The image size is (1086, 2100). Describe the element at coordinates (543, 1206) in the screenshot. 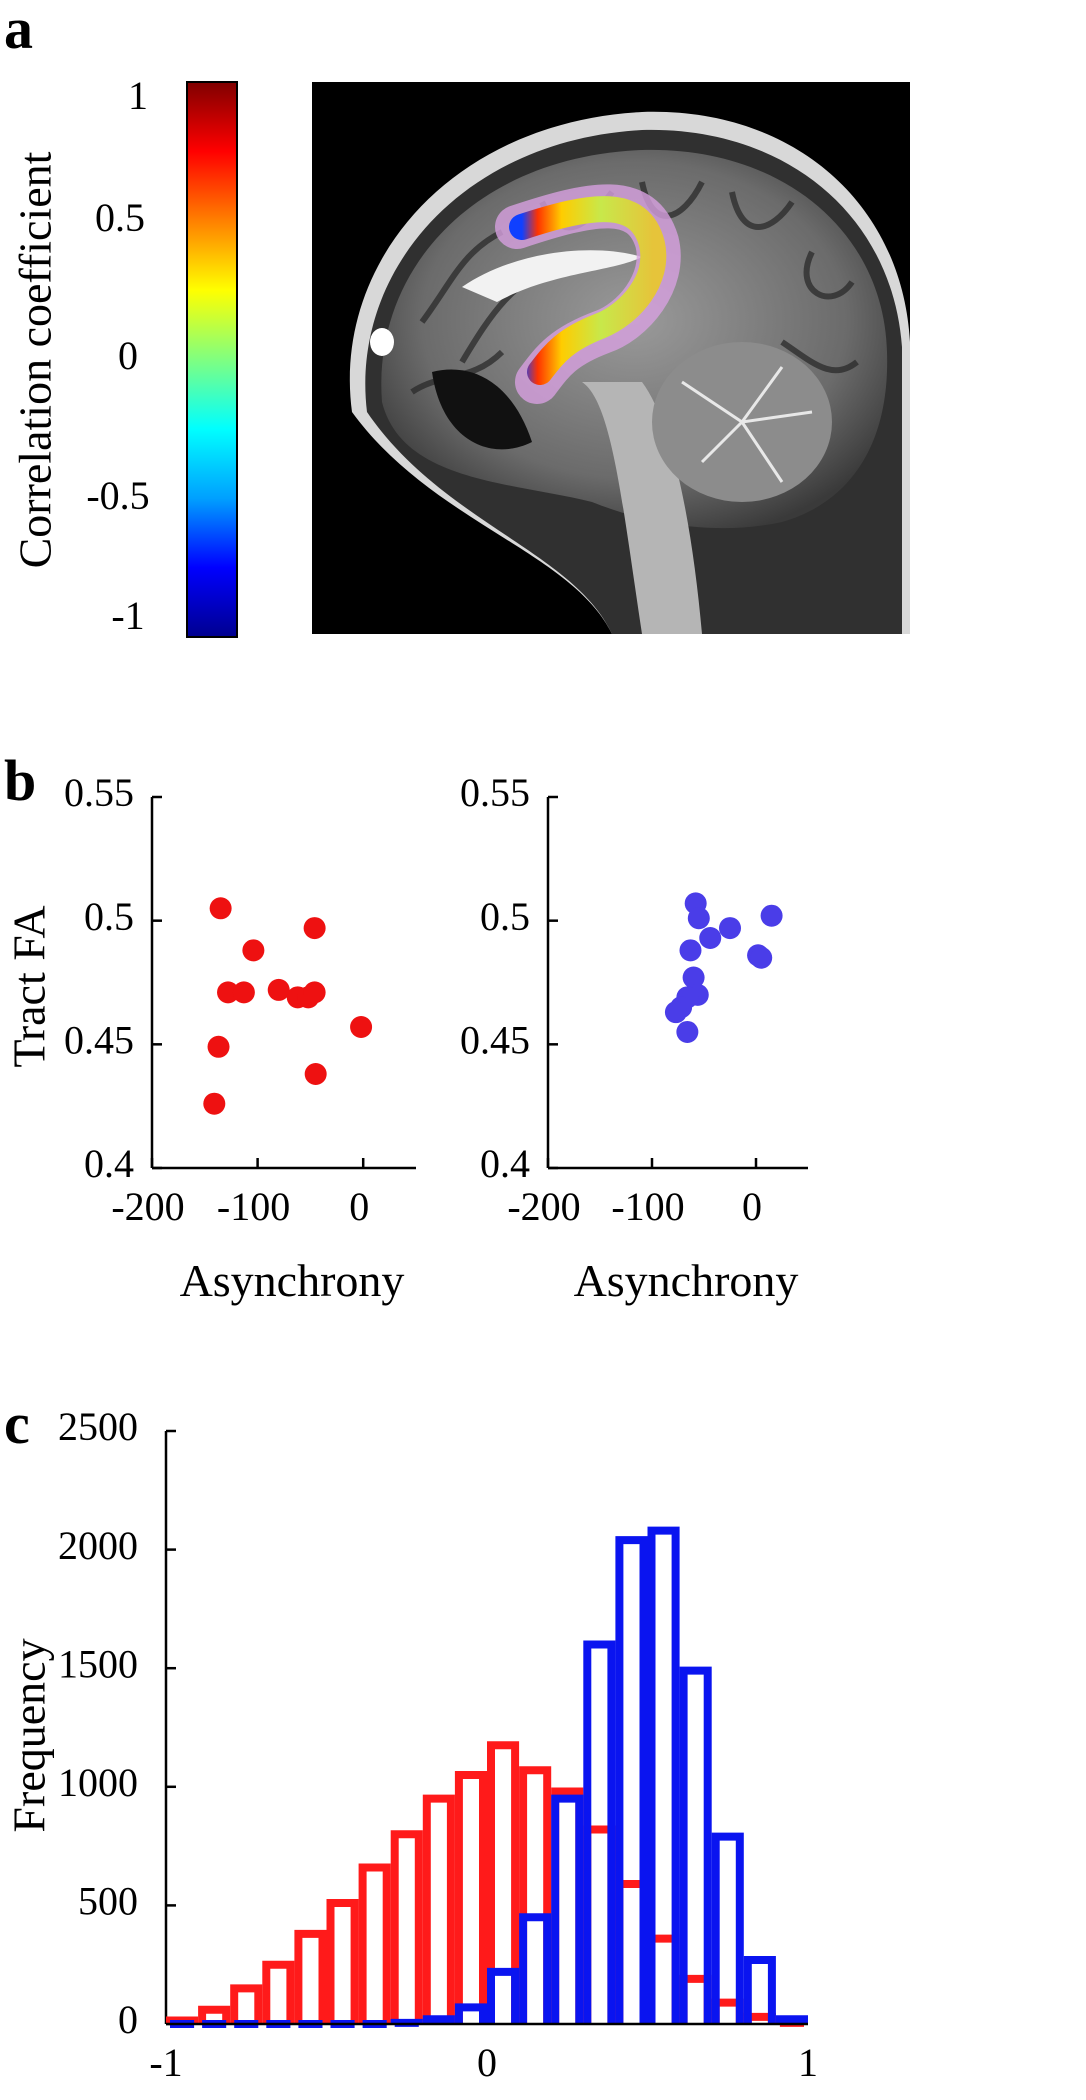

I see `scatter-right-x-tick-label: -200` at that location.